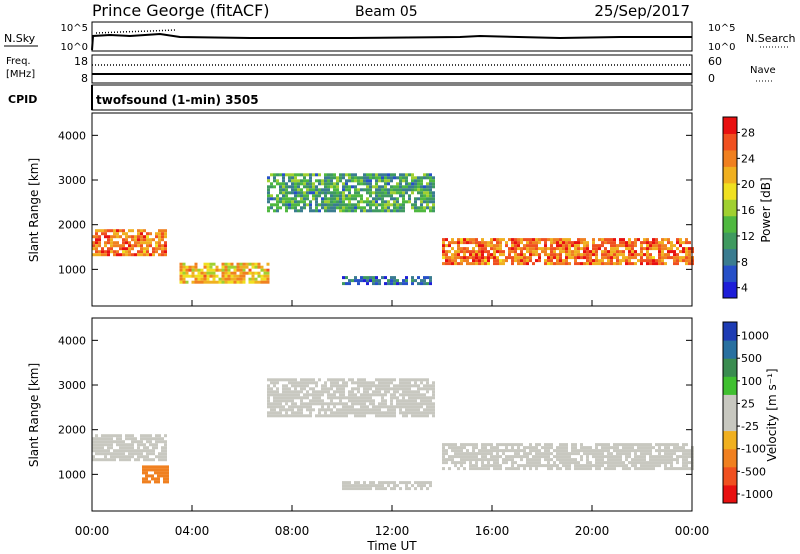  What do you see at coordinates (74, 28) in the screenshot?
I see `noise-tick-top-left: 10^5` at bounding box center [74, 28].